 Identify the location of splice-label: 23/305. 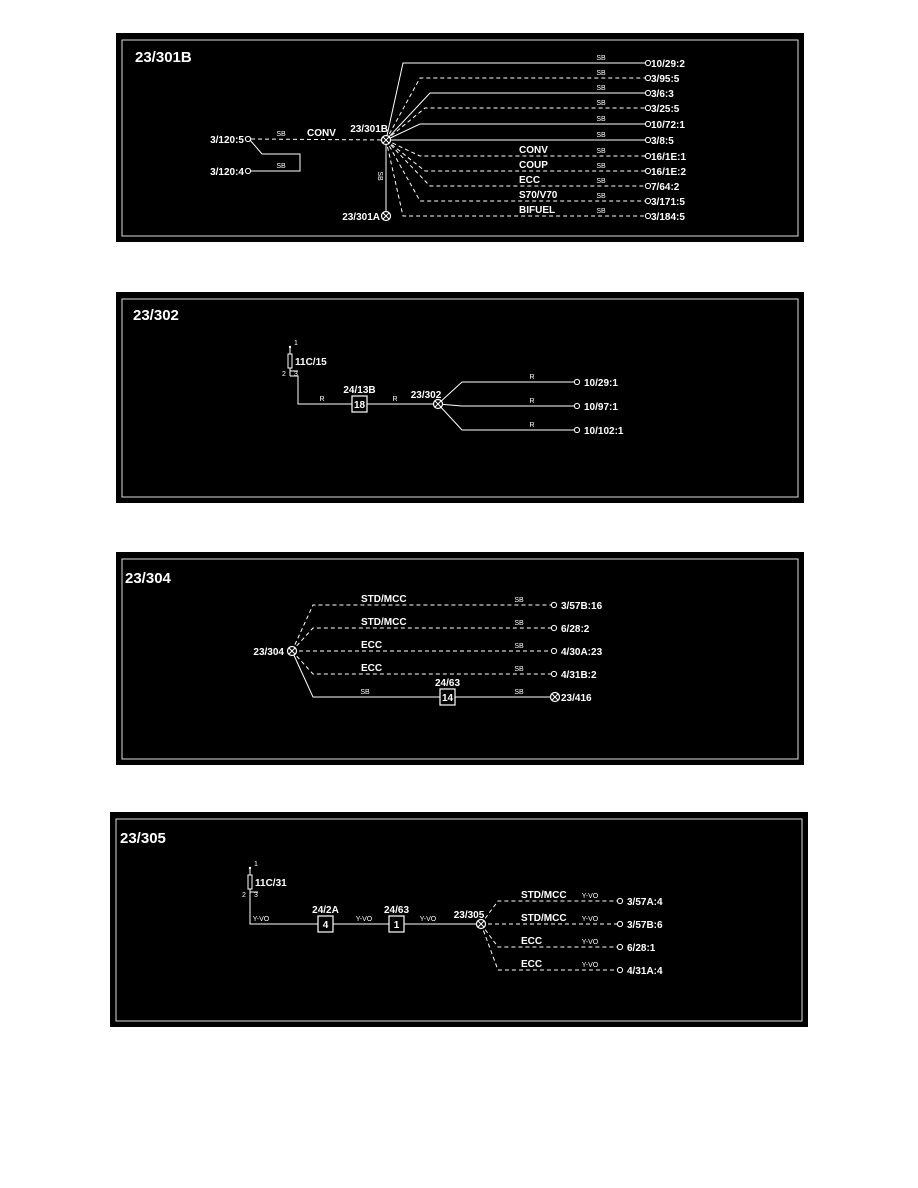
(469, 915).